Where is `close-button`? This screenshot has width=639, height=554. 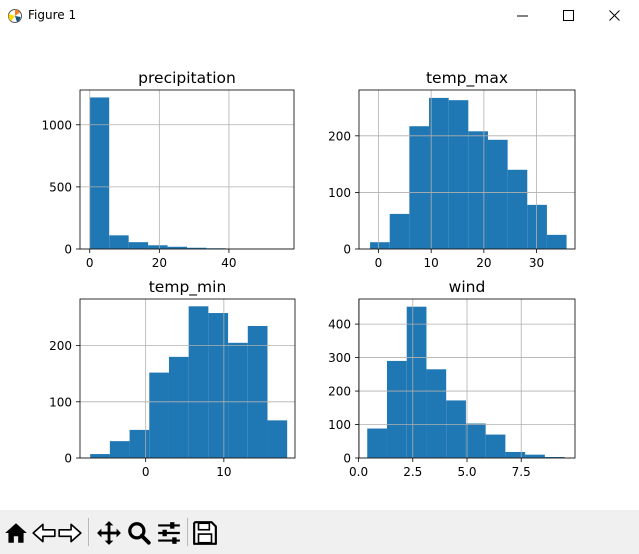
close-button is located at coordinates (615, 15).